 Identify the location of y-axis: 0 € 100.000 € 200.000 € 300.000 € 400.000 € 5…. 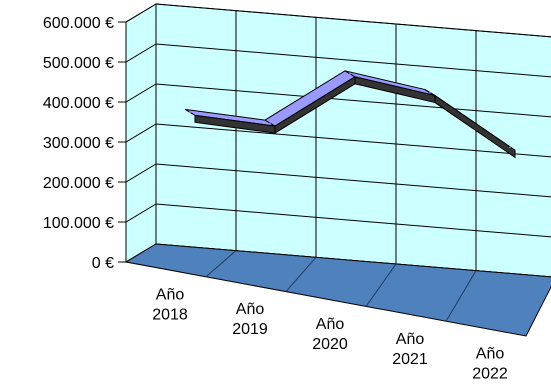
(84, 143).